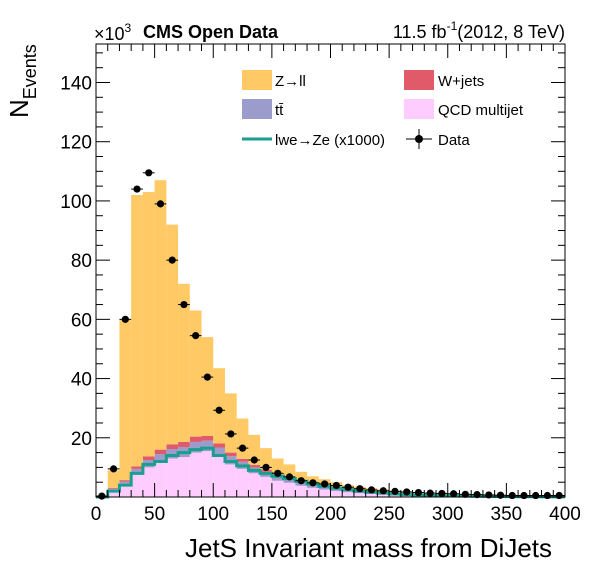 The height and width of the screenshot is (572, 596). Describe the element at coordinates (419, 109) in the screenshot. I see `legend-swatch-qcd` at that location.